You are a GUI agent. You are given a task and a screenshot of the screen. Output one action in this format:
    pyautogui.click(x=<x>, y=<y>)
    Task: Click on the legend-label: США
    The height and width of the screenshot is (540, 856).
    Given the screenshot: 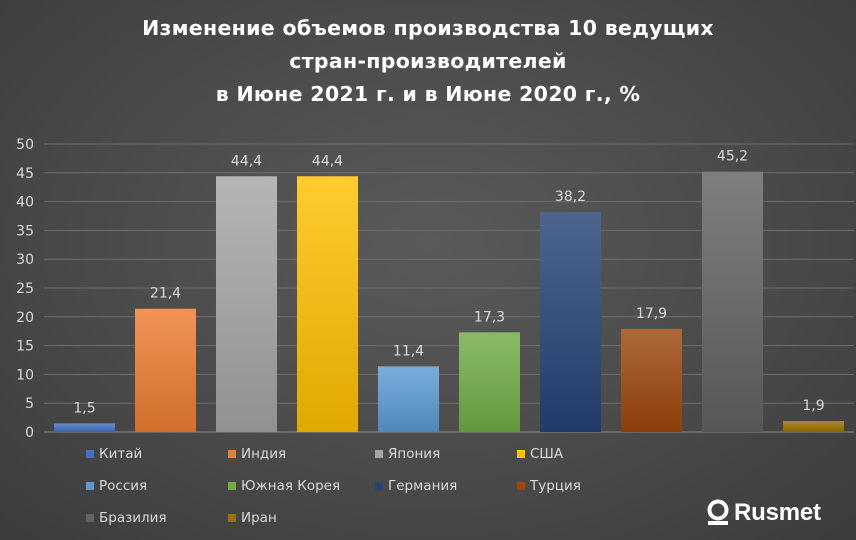 What is the action you would take?
    pyautogui.click(x=547, y=454)
    